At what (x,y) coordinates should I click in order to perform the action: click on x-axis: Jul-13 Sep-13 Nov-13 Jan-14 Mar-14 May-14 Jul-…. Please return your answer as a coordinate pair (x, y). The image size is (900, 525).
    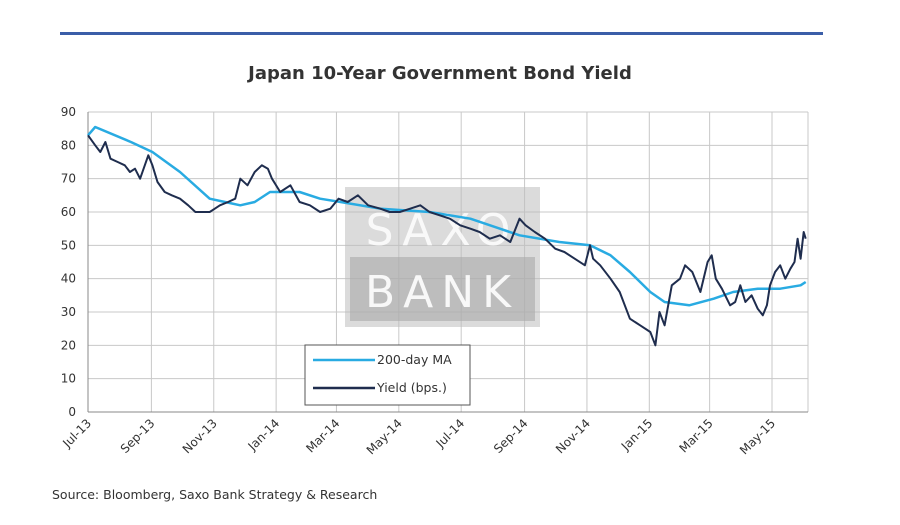
    Looking at the image, I should click on (418, 436).